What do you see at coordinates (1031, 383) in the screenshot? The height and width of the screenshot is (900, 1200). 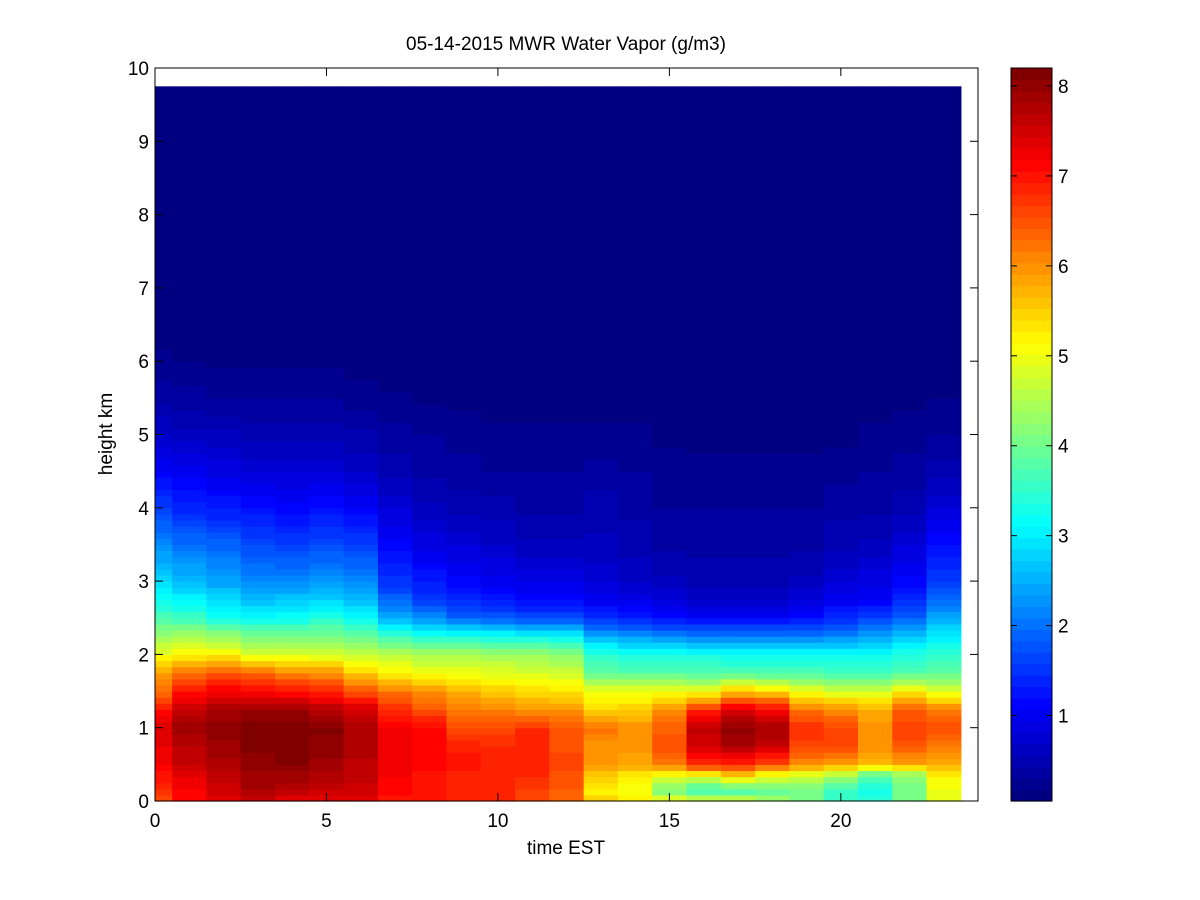 I see `colorbar-level` at bounding box center [1031, 383].